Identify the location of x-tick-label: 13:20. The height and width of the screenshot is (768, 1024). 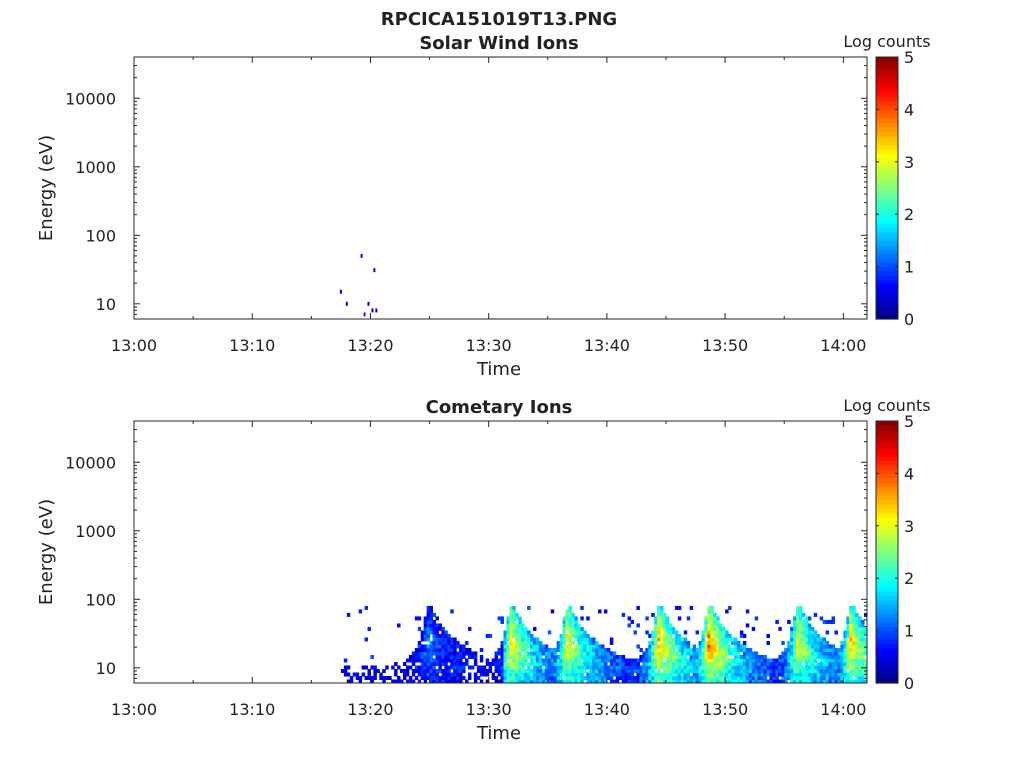
(370, 709).